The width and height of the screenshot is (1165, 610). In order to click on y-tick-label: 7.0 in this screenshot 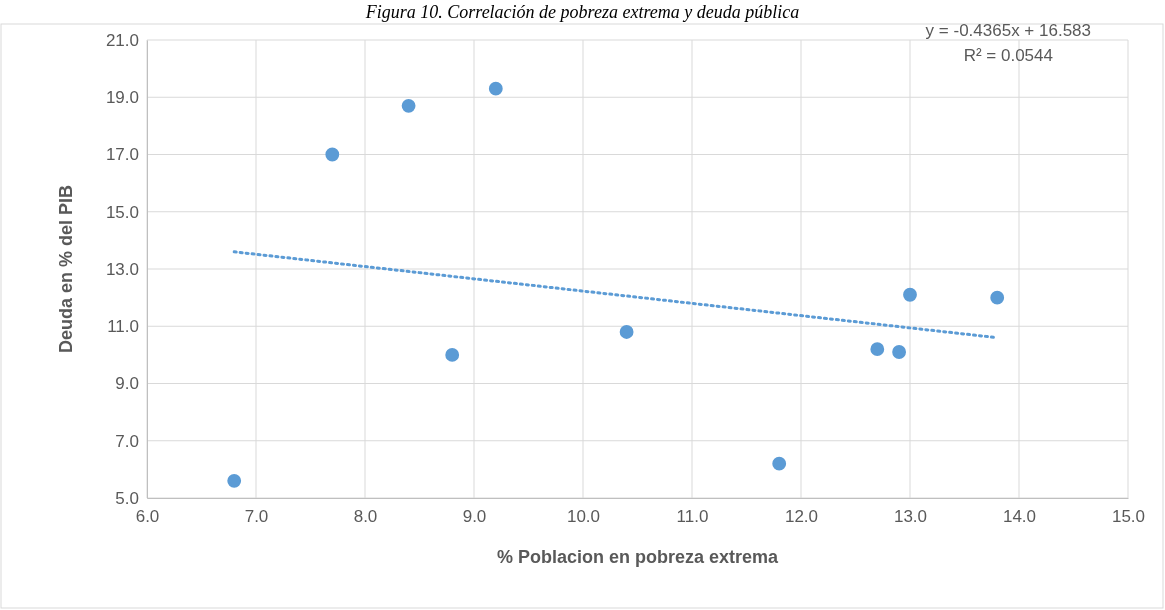, I will do `click(127, 441)`.